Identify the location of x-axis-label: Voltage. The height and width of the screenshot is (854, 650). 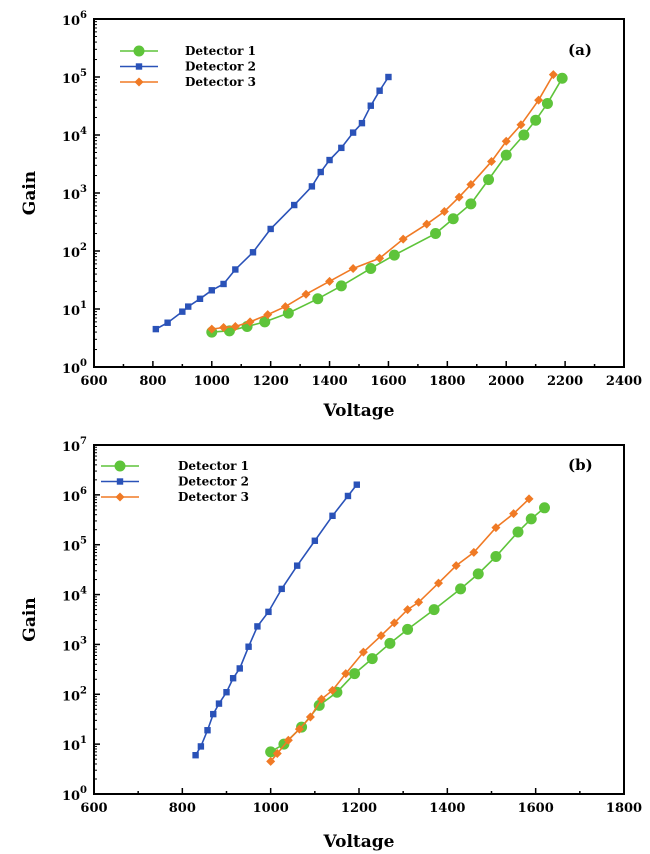
(359, 842).